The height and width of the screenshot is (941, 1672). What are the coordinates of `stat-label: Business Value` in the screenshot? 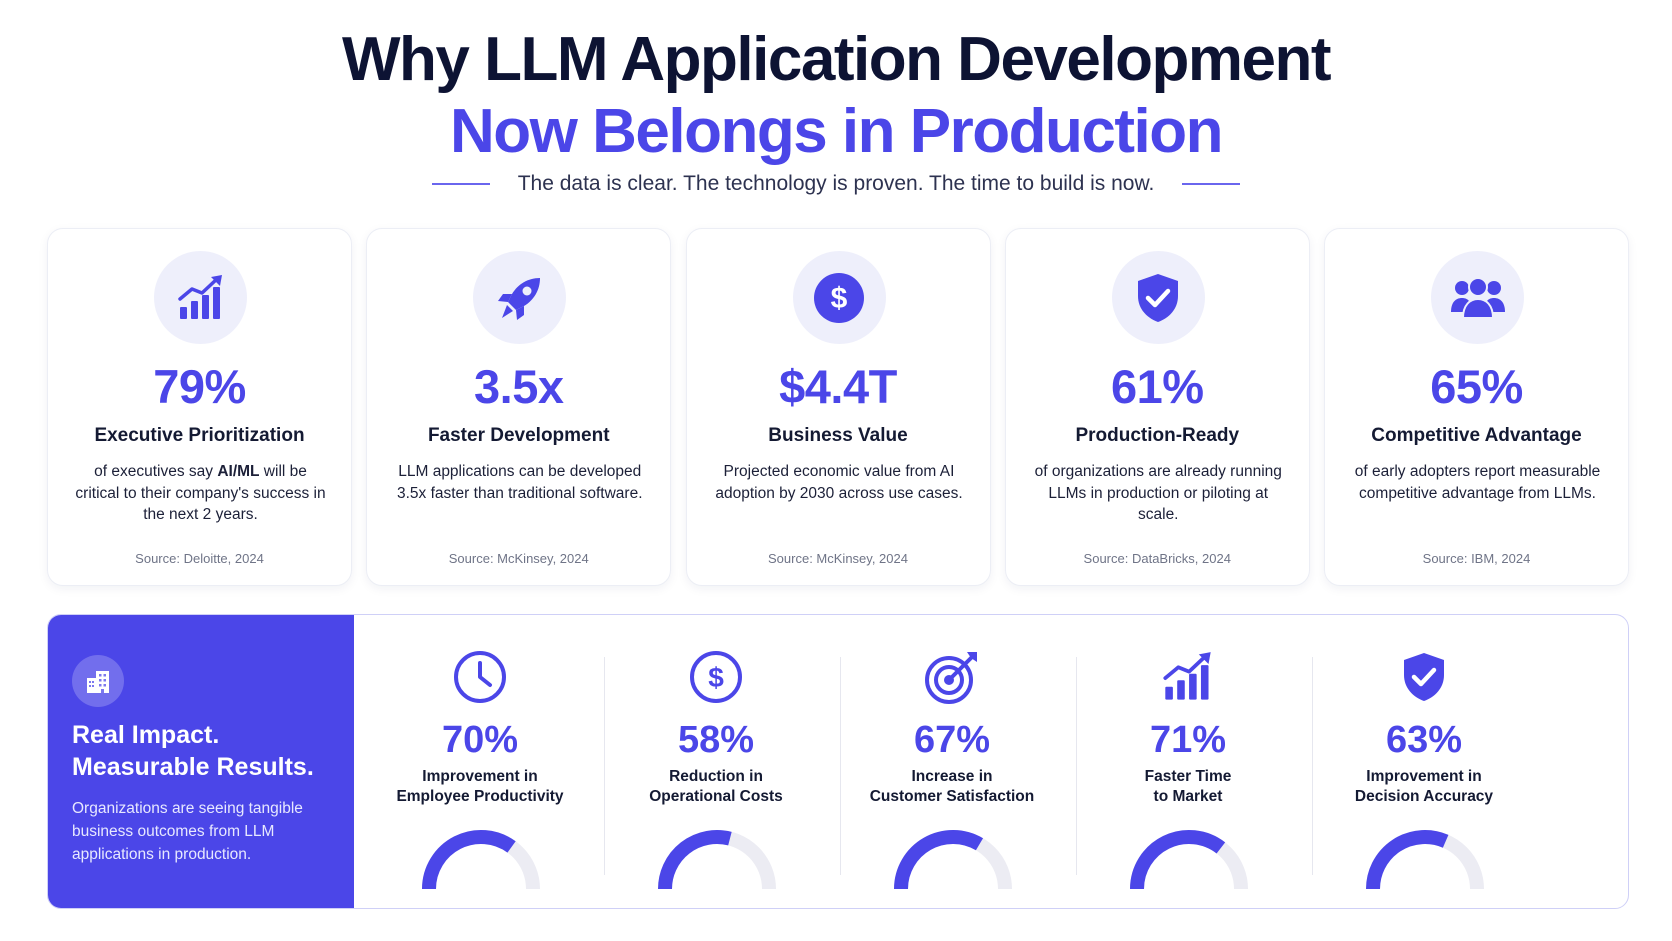 It's located at (838, 435).